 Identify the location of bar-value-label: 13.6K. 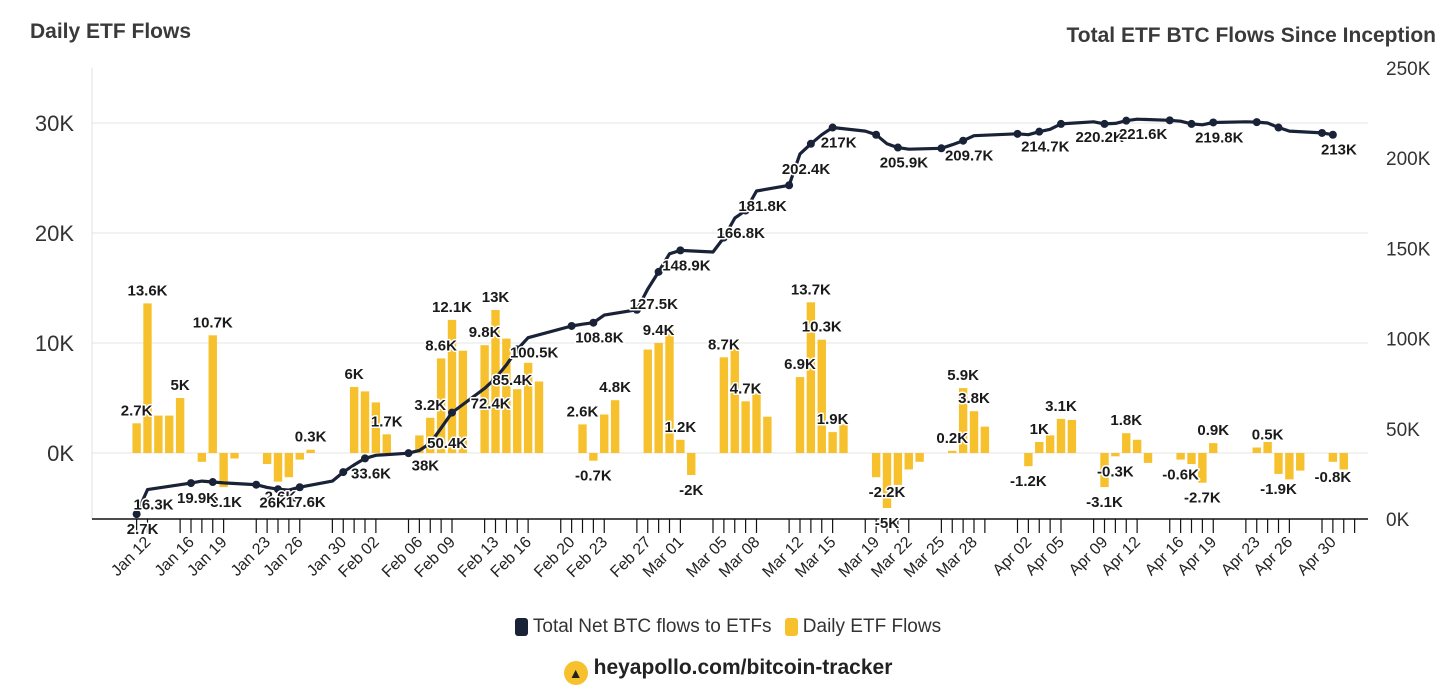
(147, 290).